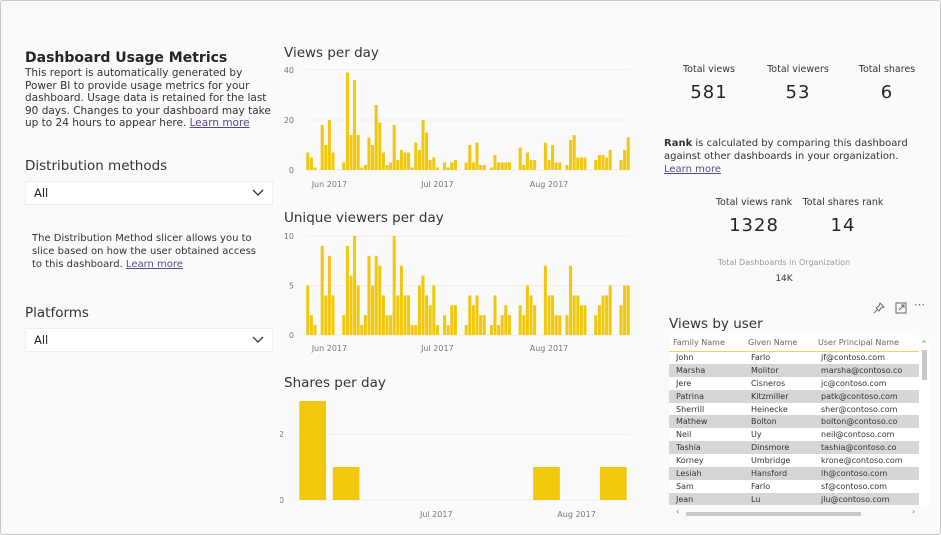 Image resolution: width=941 pixels, height=535 pixels. Describe the element at coordinates (784, 262) in the screenshot. I see `org-dashboards-label: Total Dashboards in Organization` at that location.